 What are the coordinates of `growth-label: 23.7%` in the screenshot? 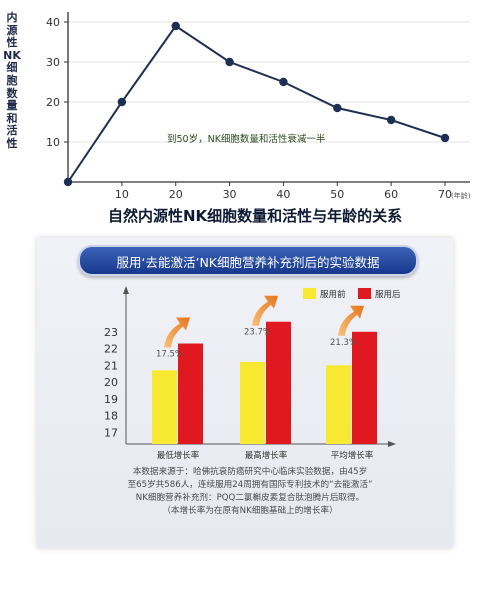 It's located at (257, 333).